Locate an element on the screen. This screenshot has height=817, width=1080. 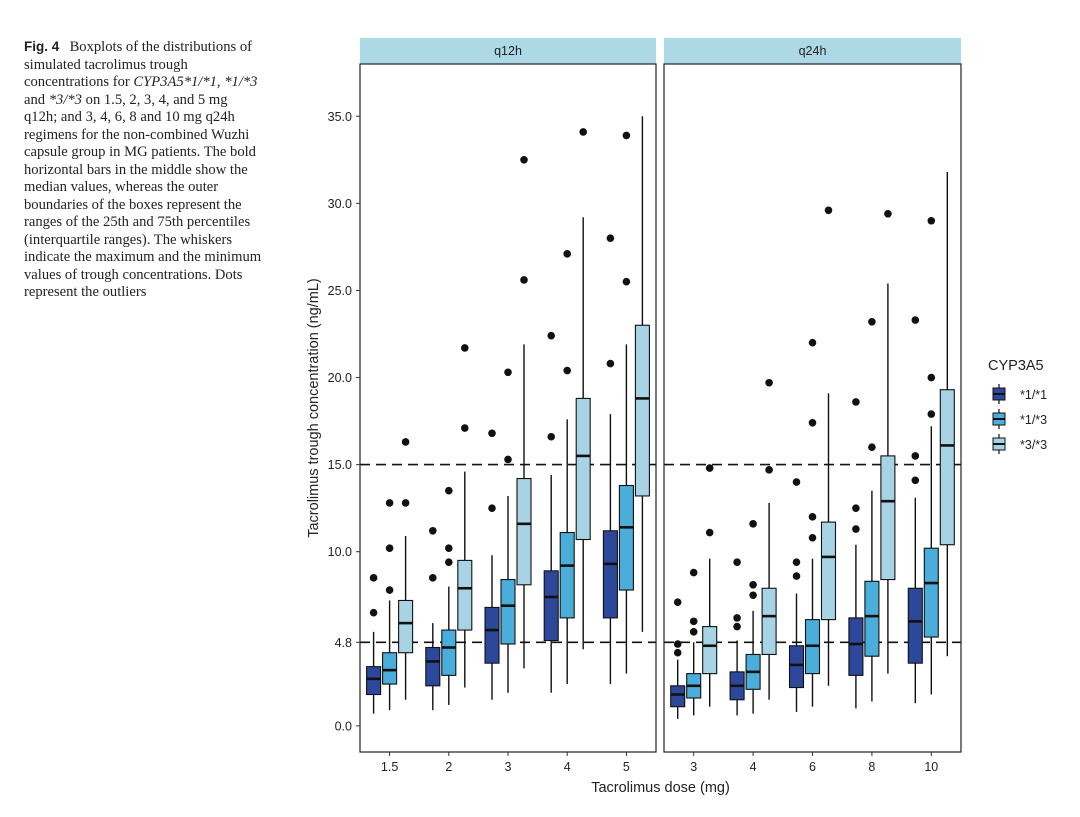
x-tick-label: 4 is located at coordinates (567, 767).